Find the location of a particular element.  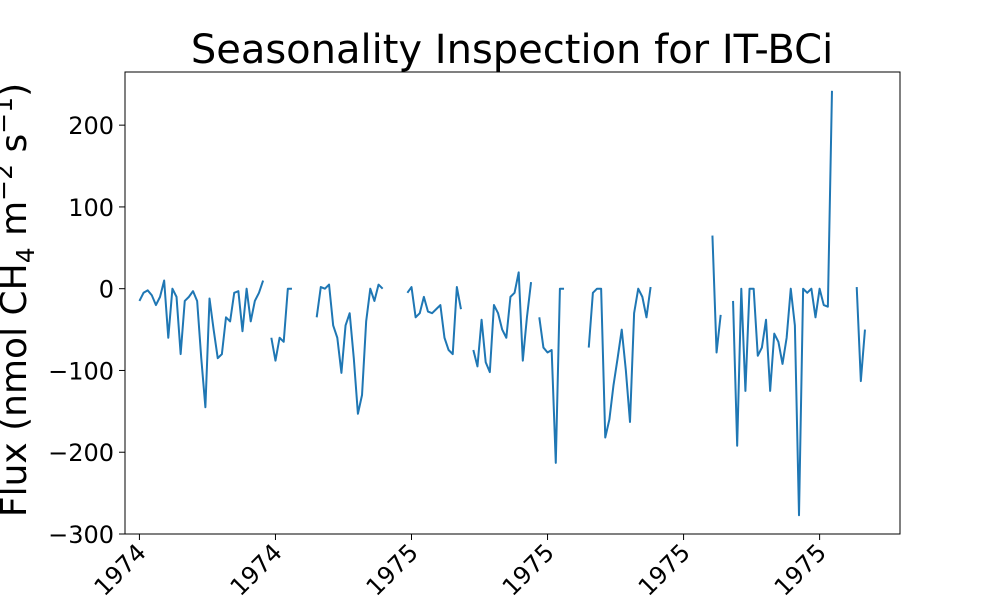

y-axis: −300 −200 −100 0 100 200 is located at coordinates (86, 330).